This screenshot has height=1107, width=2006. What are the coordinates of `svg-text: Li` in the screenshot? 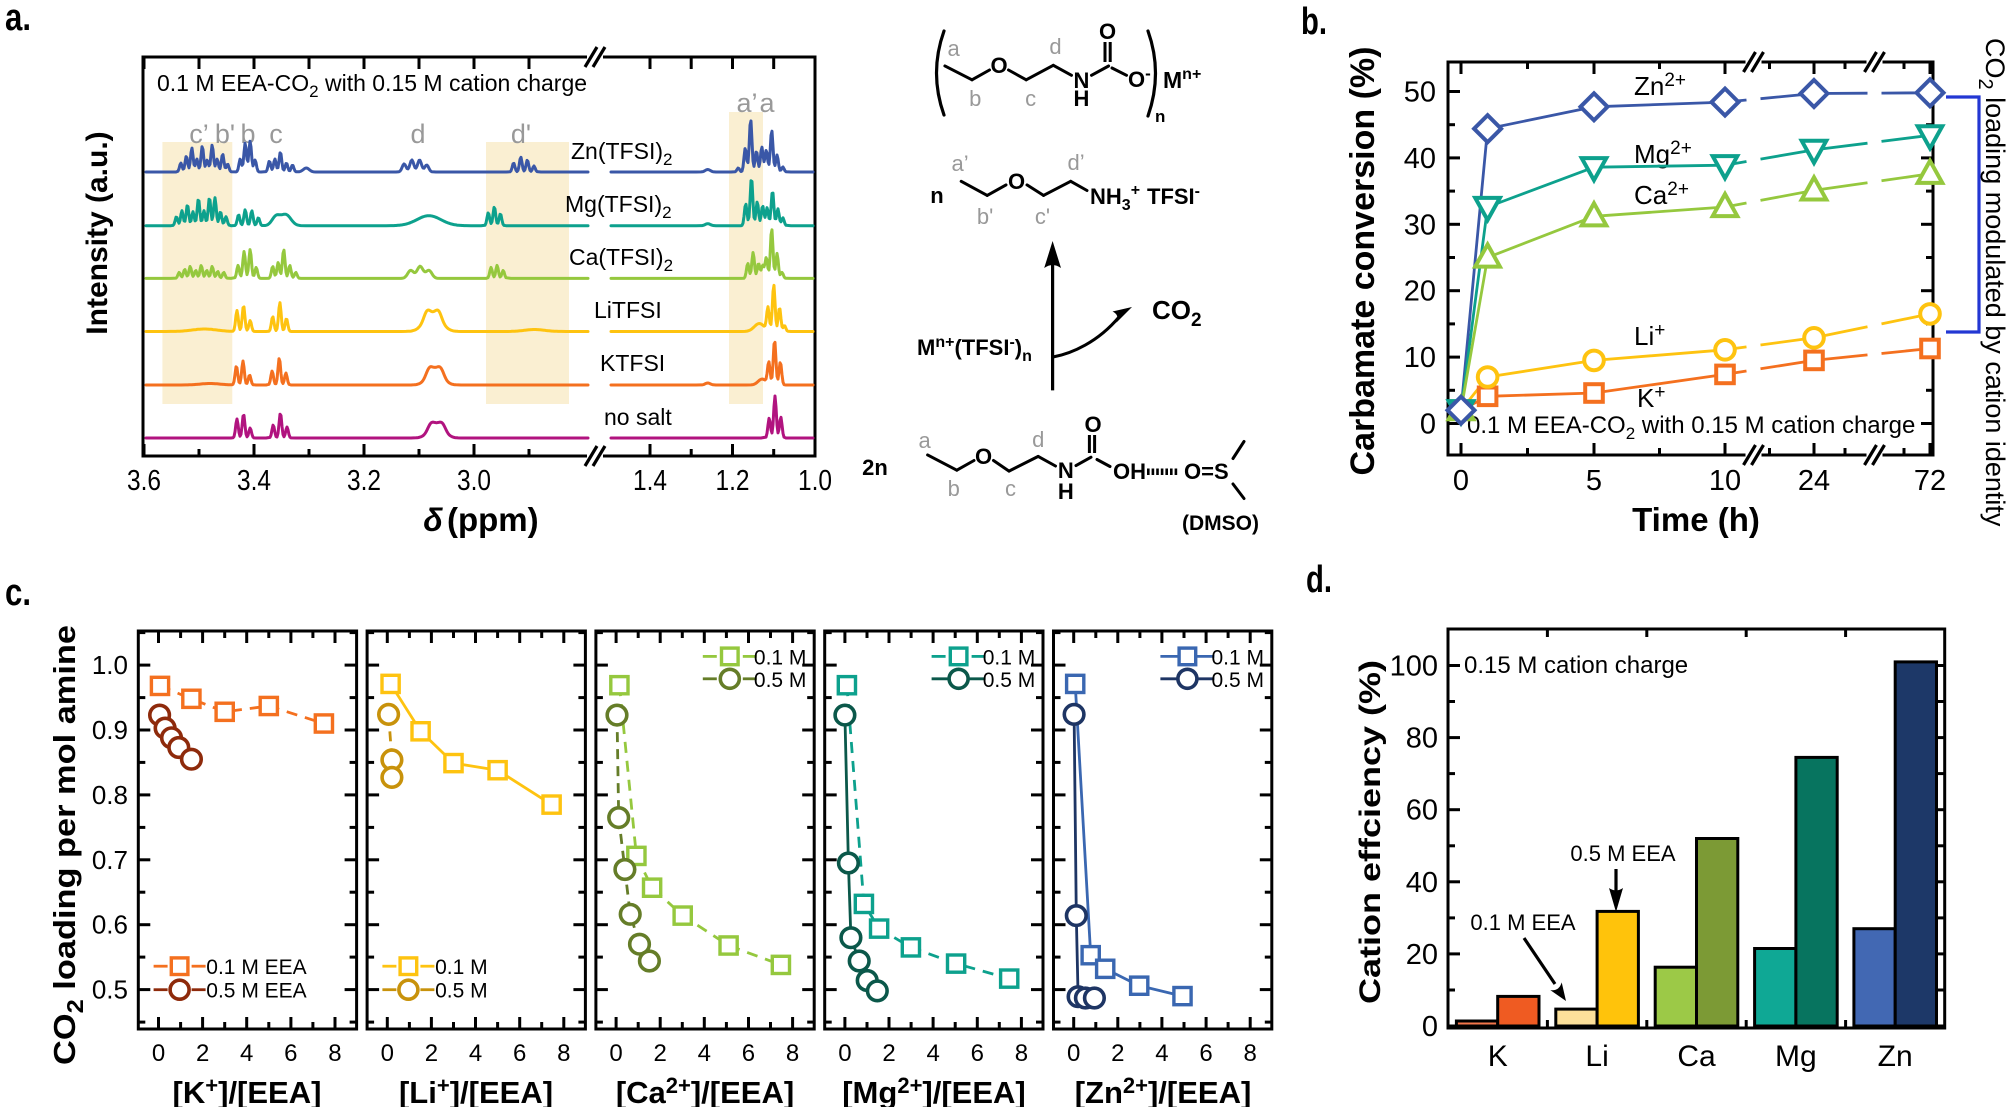 It's located at (1596, 1056).